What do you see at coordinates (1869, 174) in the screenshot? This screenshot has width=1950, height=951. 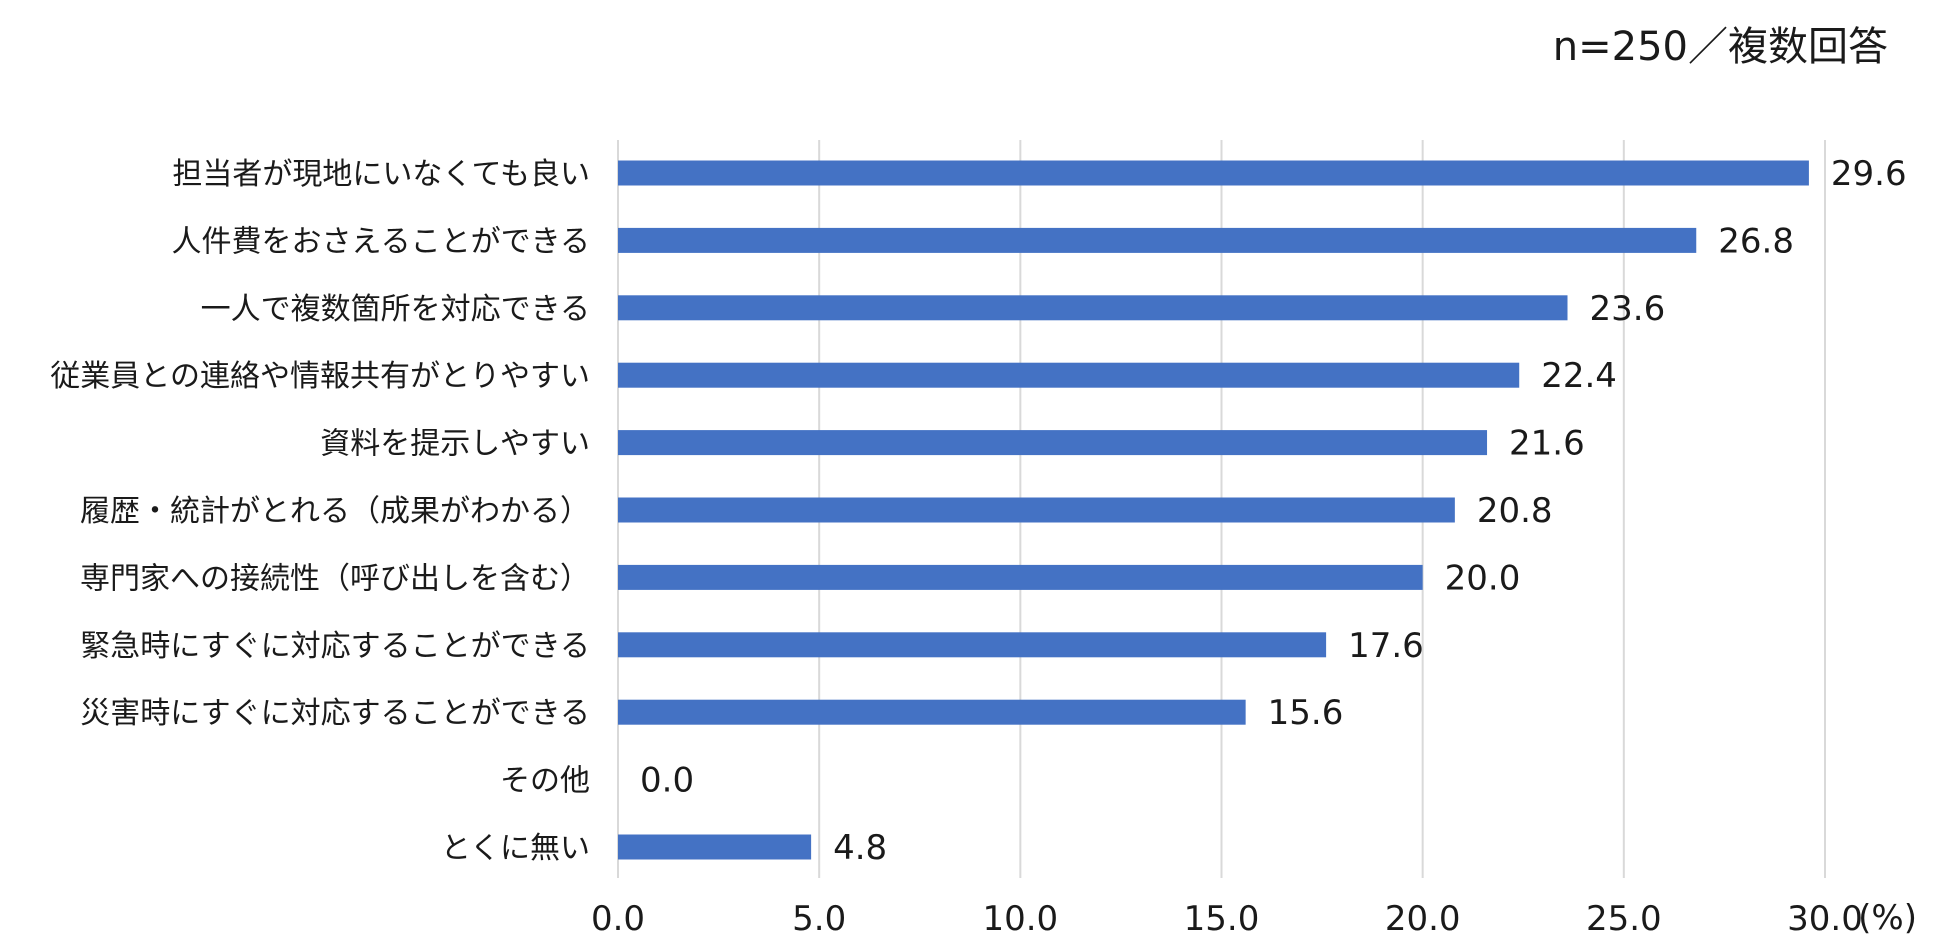 I see `data-label: 29.6` at bounding box center [1869, 174].